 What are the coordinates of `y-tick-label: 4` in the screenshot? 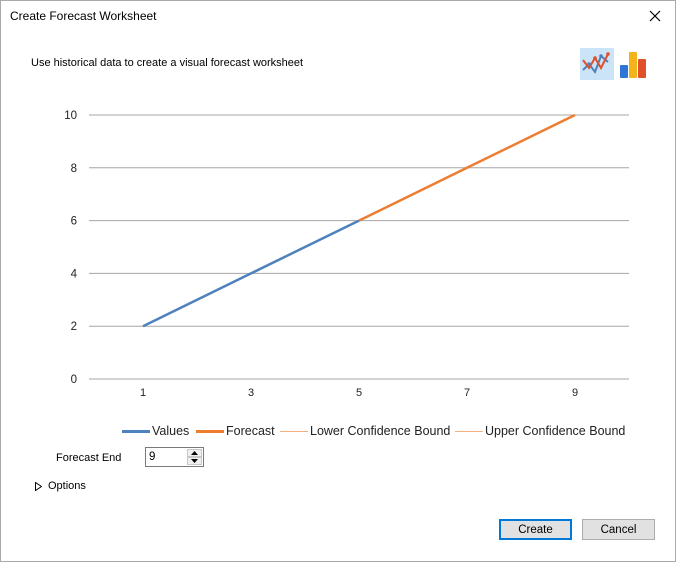 It's located at (74, 274).